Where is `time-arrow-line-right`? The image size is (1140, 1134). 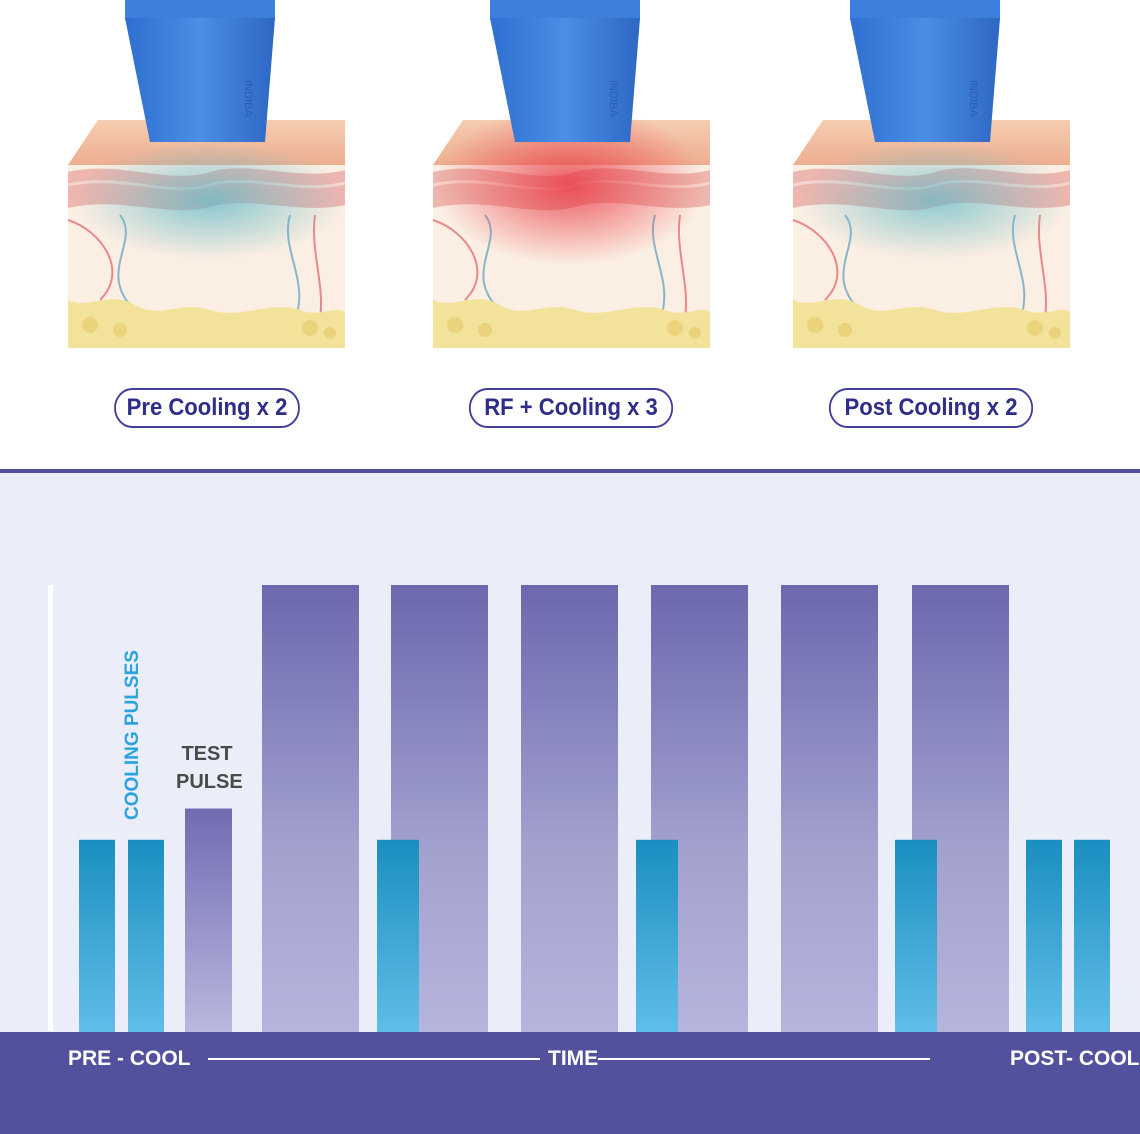 time-arrow-line-right is located at coordinates (764, 1059).